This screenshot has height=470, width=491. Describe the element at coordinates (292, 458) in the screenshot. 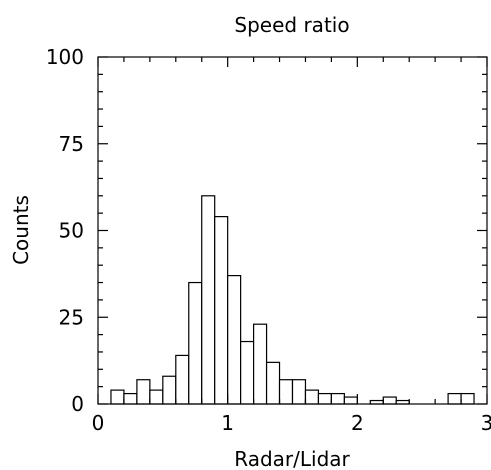

I see `x-axis-label: Radar/Lidar` at that location.